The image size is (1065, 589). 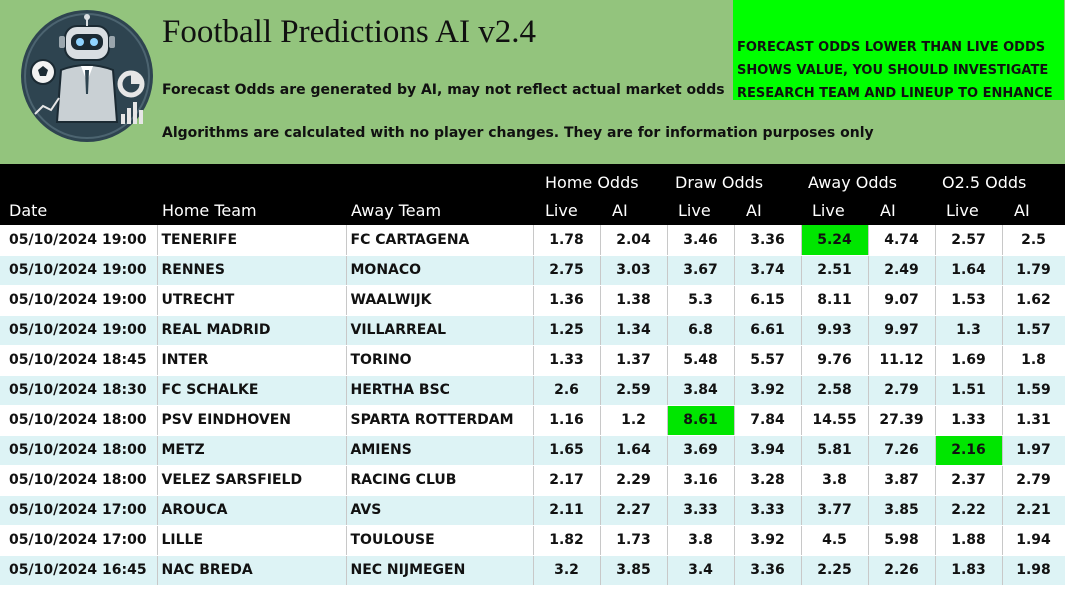 I want to click on draw-live-odds-cell: 3.69, so click(x=701, y=450).